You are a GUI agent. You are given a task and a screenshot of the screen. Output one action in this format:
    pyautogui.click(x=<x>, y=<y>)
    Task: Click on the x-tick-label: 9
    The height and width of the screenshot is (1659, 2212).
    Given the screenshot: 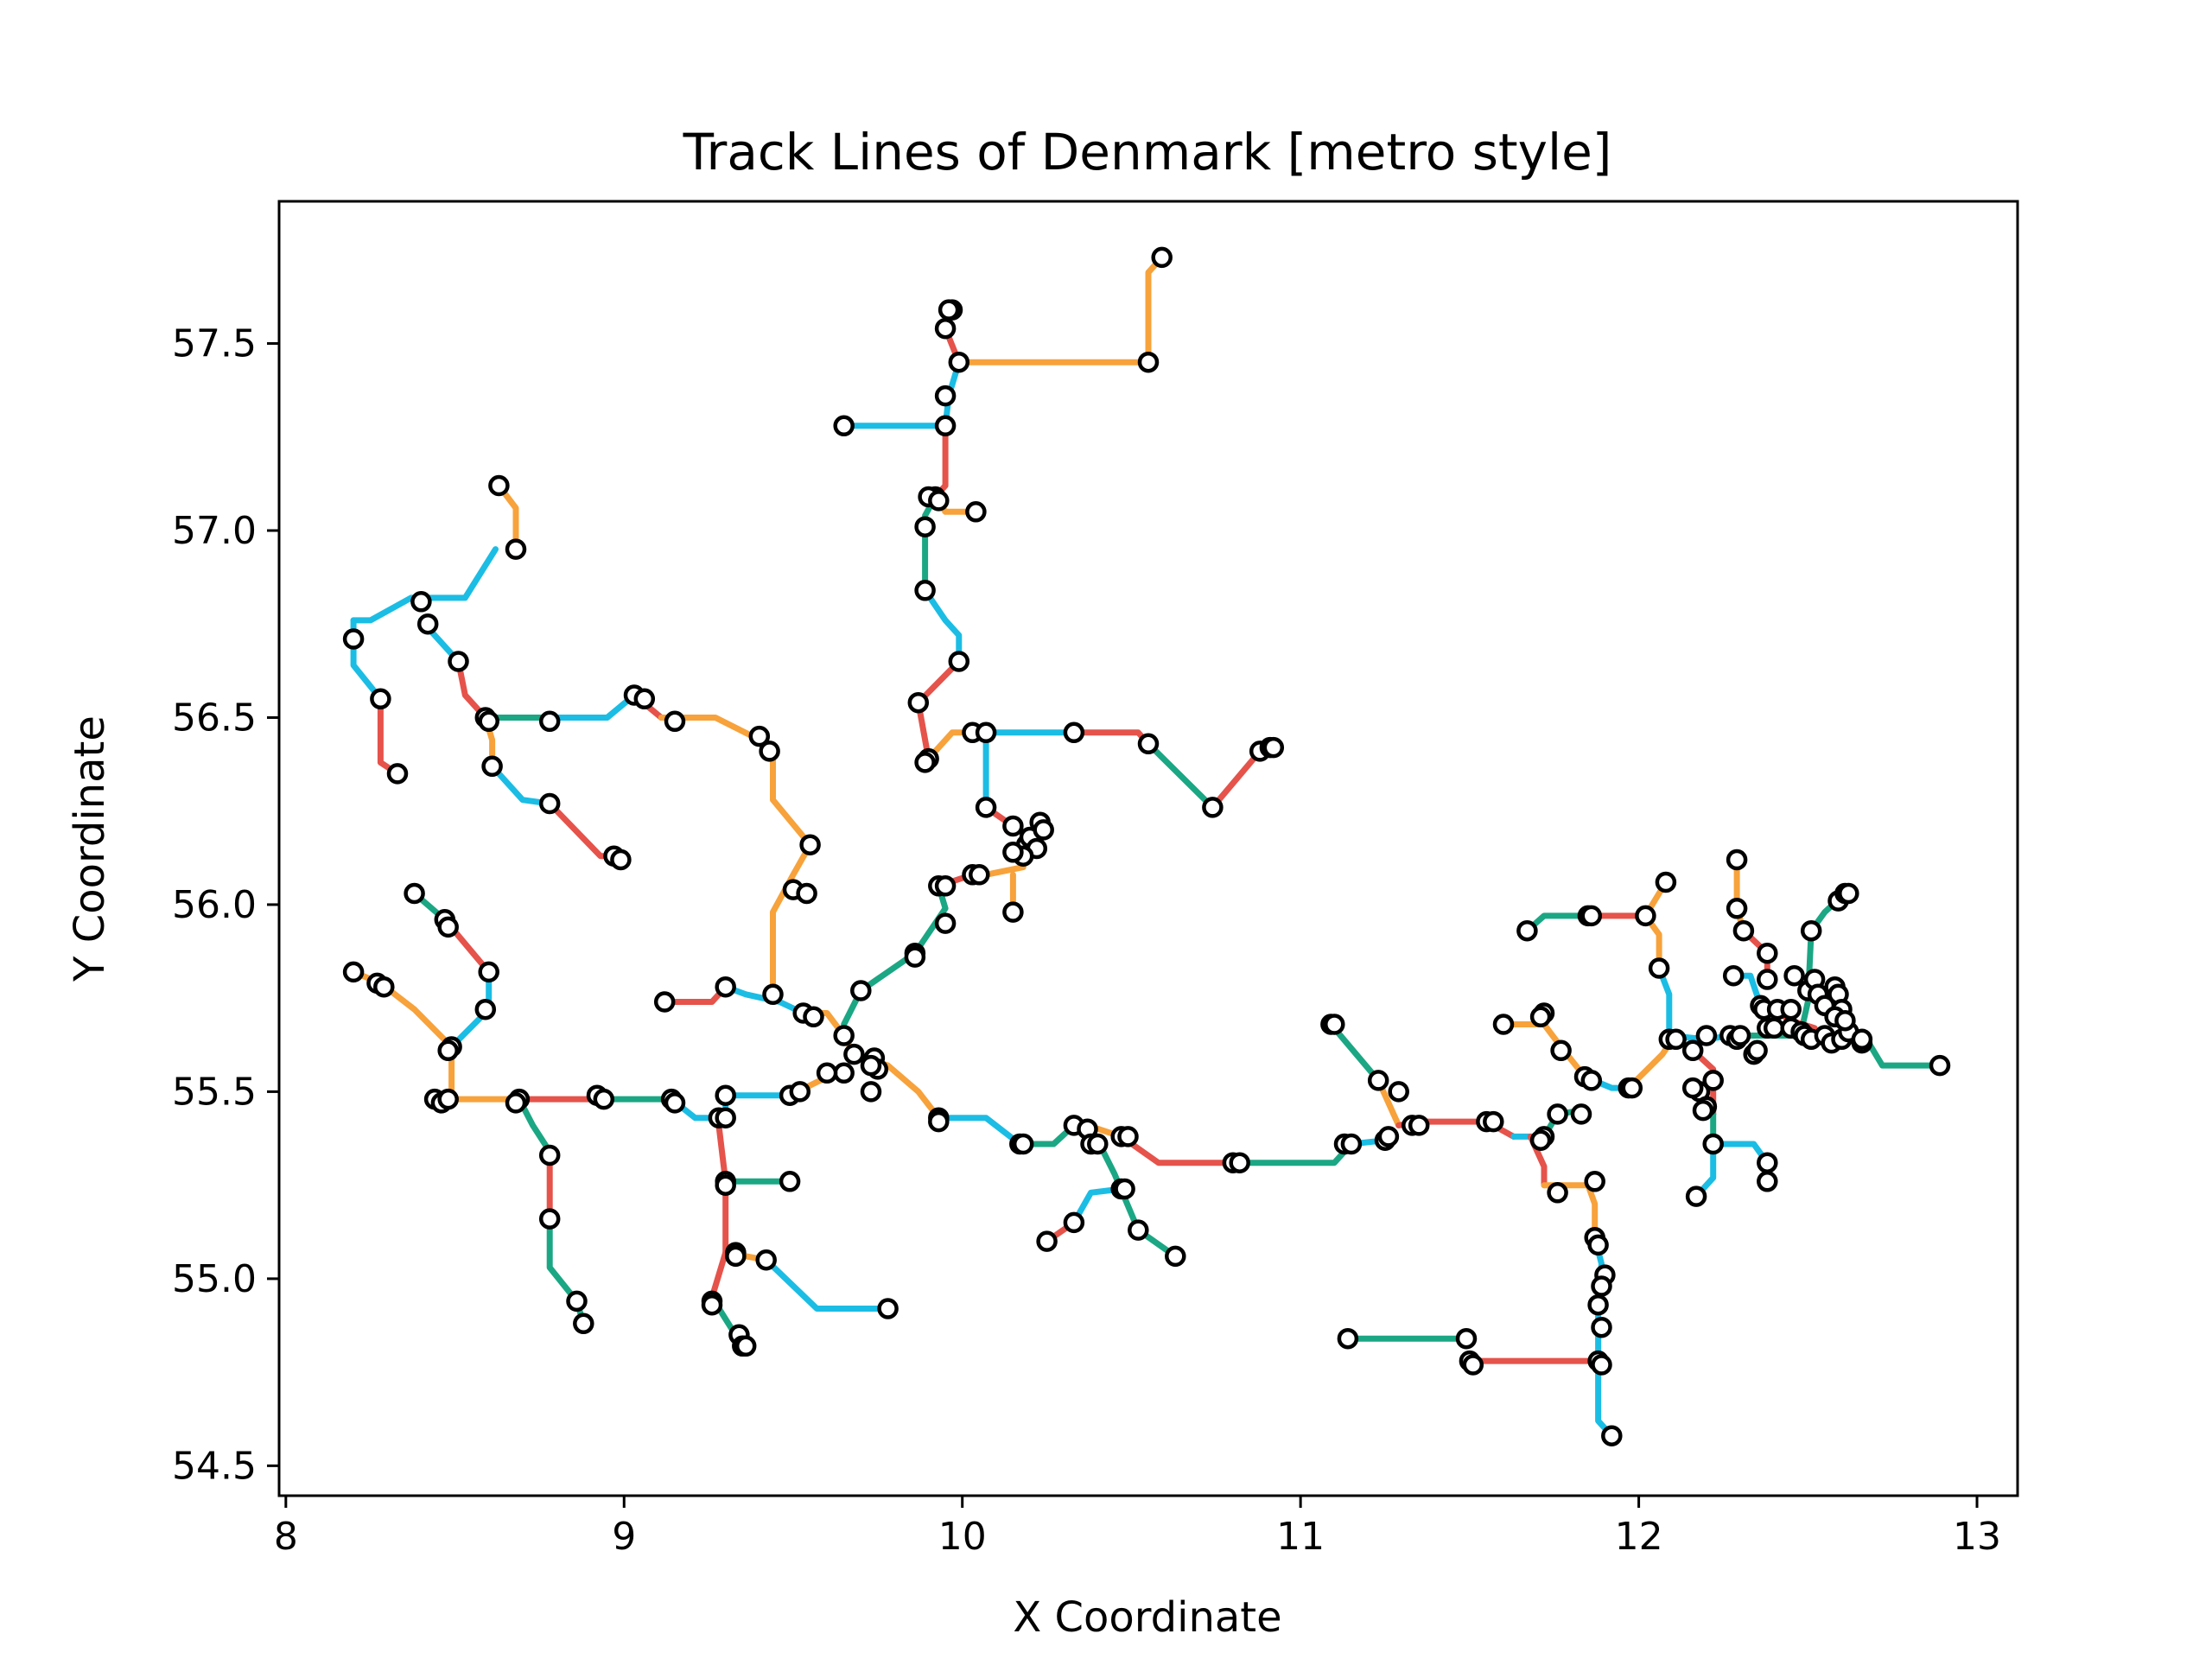 What is the action you would take?
    pyautogui.click(x=624, y=1537)
    